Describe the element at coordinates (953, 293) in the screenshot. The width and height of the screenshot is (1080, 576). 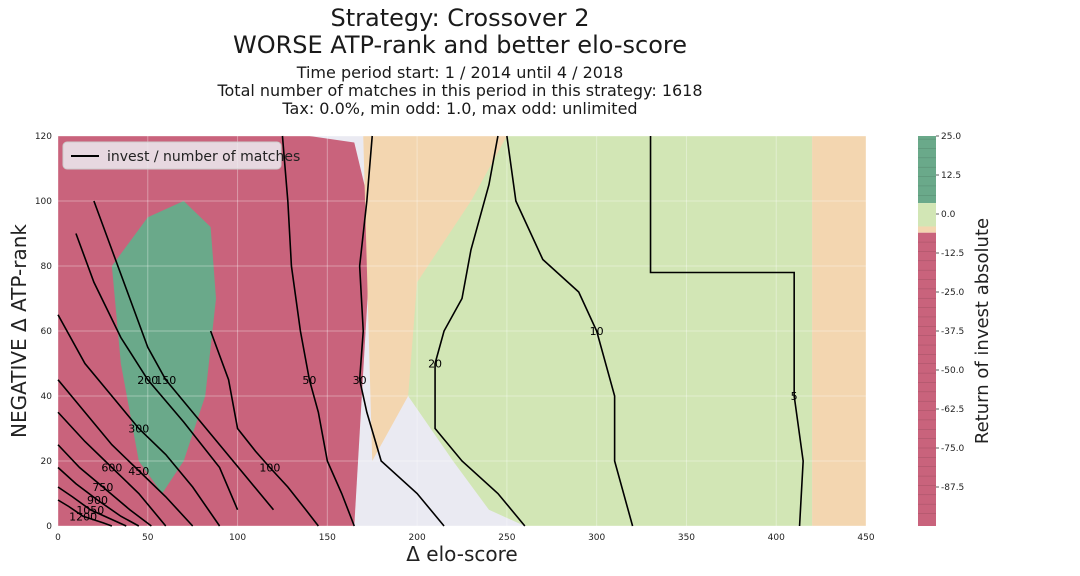
I see `colorbar-tick-label: -25.0` at that location.